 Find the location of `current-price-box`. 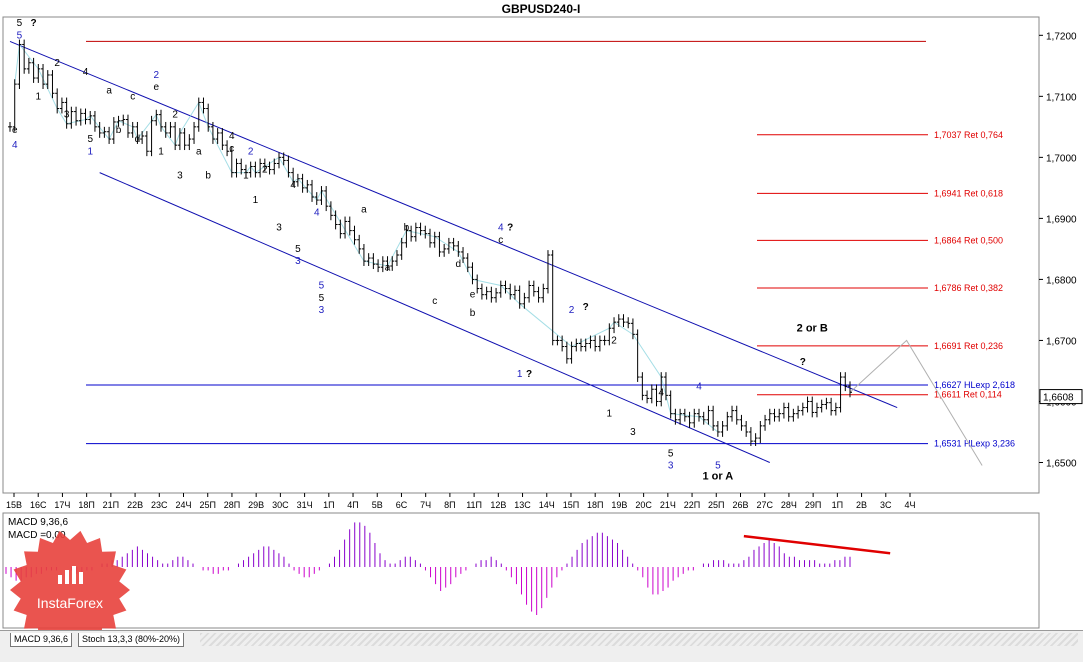

current-price-box is located at coordinates (1061, 397).